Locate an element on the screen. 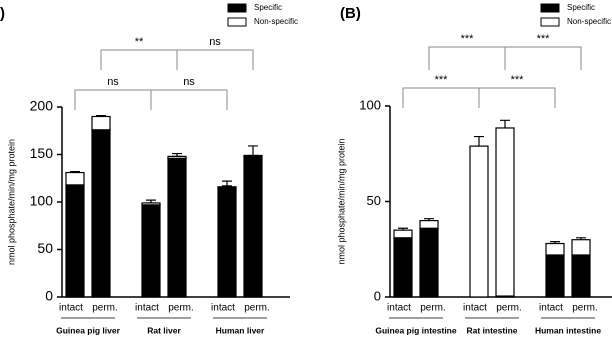 This screenshot has height=338, width=612. y-tick-label: 150 is located at coordinates (42, 153).